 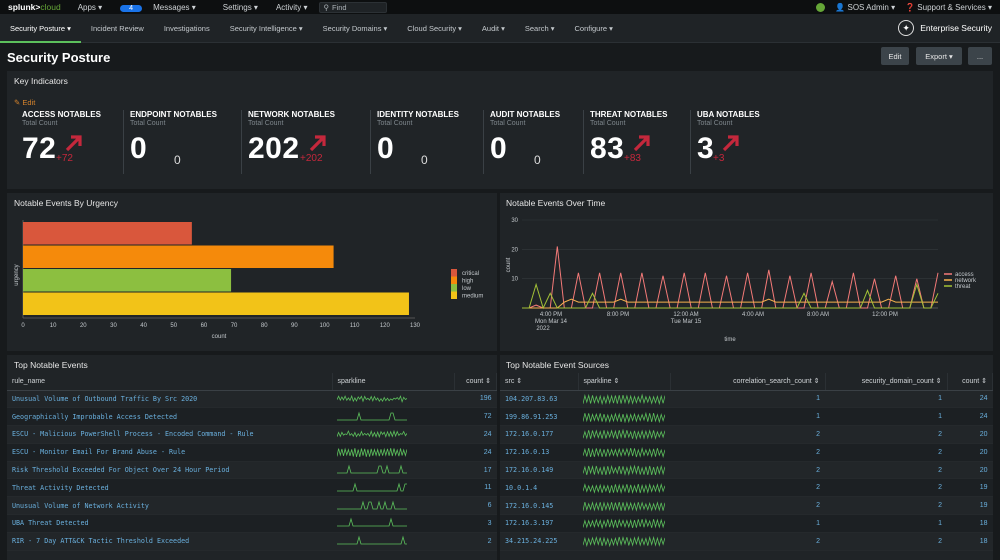 I want to click on series-line-network, so click(x=730, y=303).